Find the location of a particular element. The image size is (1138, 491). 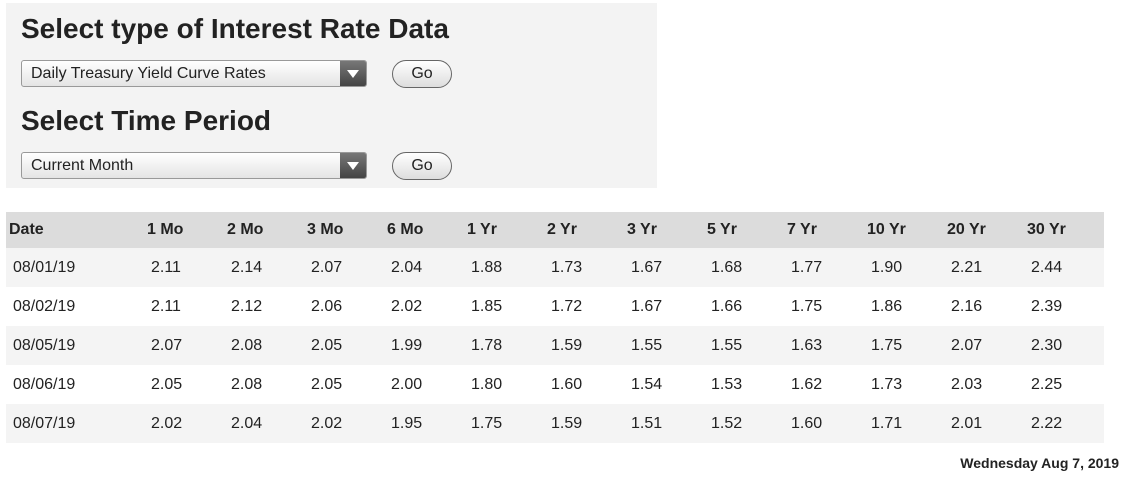

rate-cell: 1.77 is located at coordinates (807, 267).